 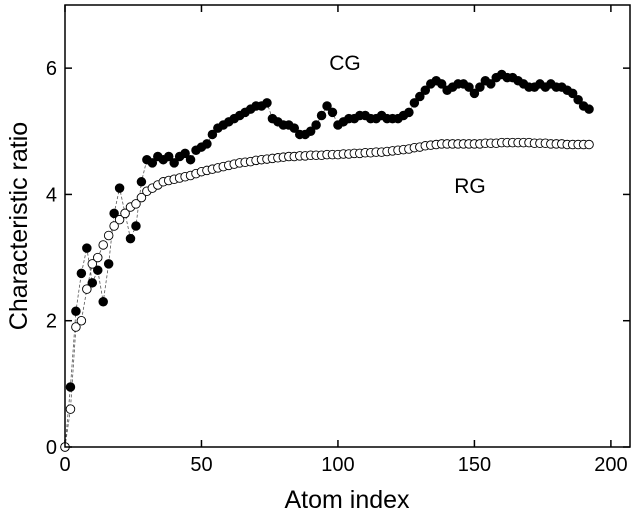 I want to click on x-tick-label: 150, so click(x=474, y=465).